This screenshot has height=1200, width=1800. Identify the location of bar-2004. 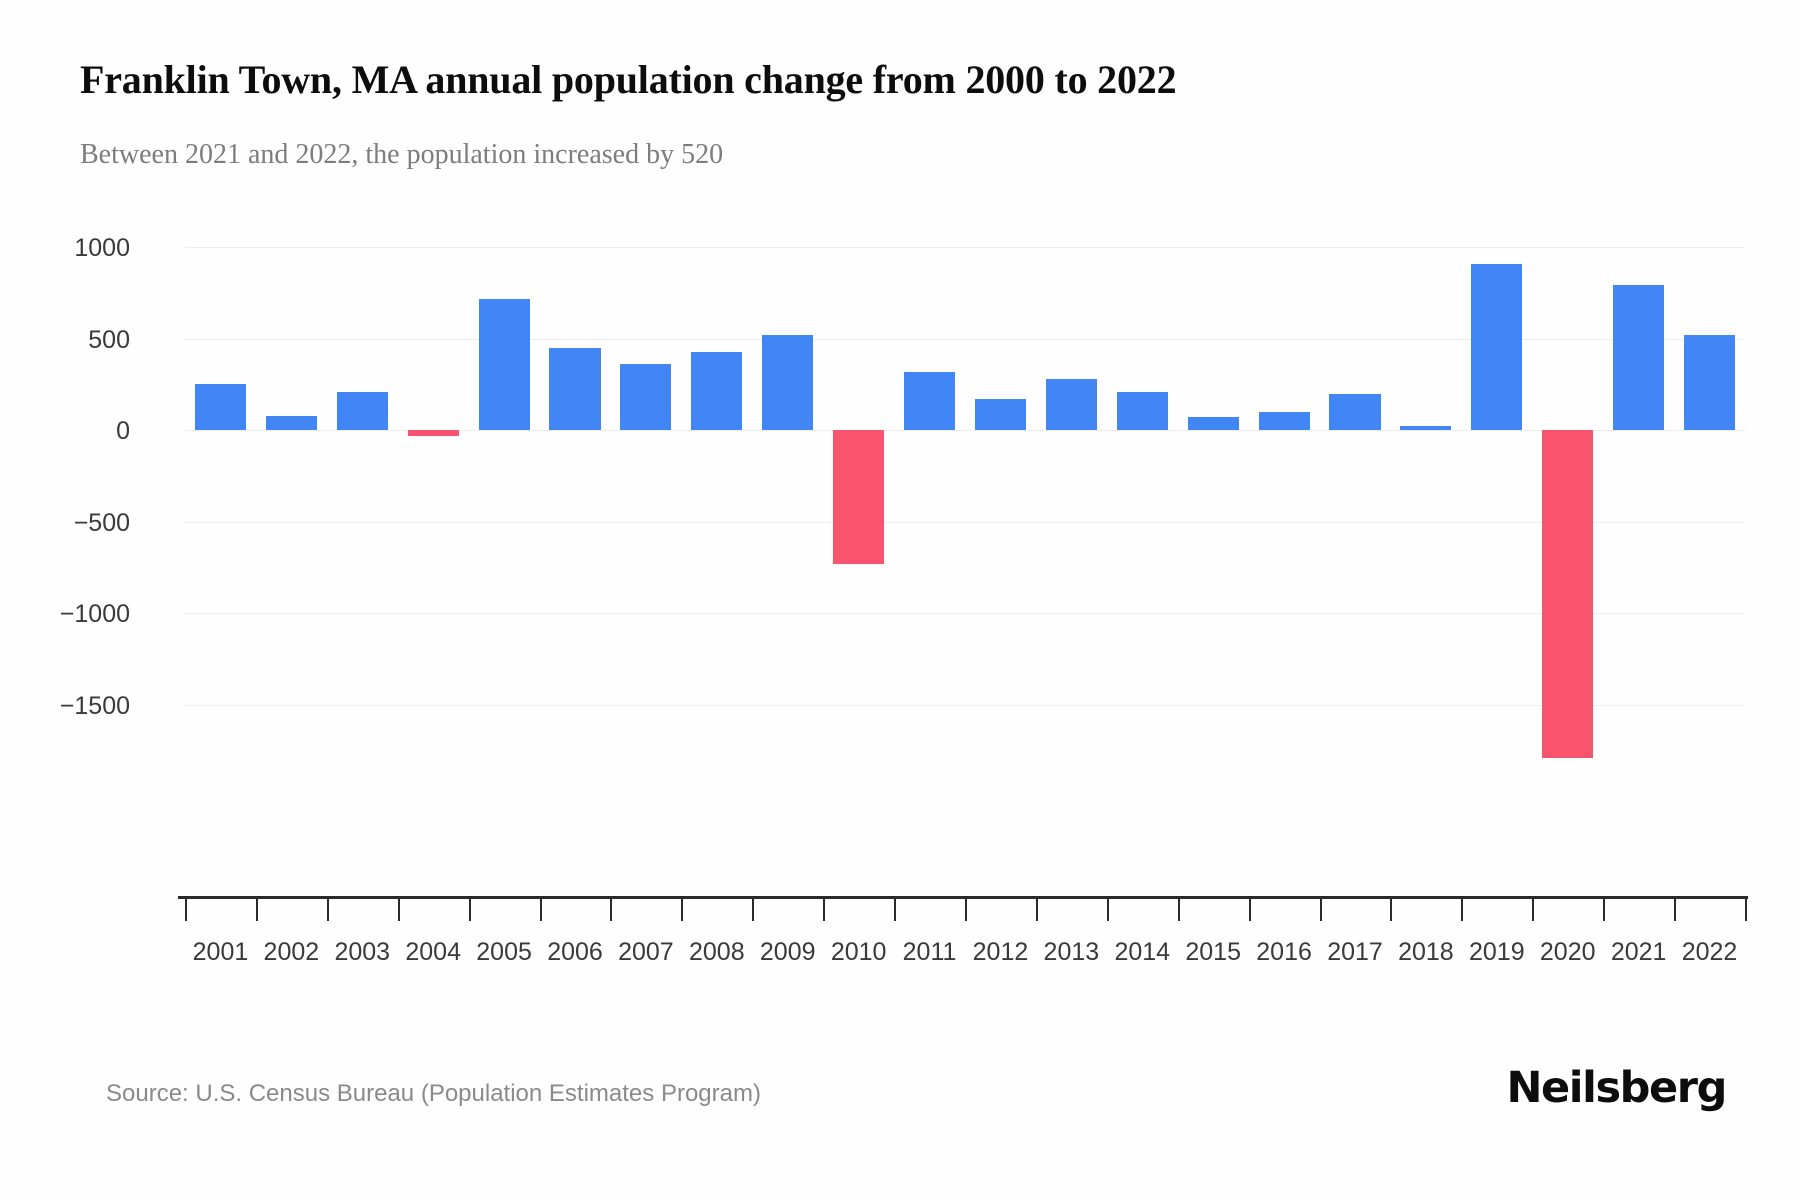
(433, 433).